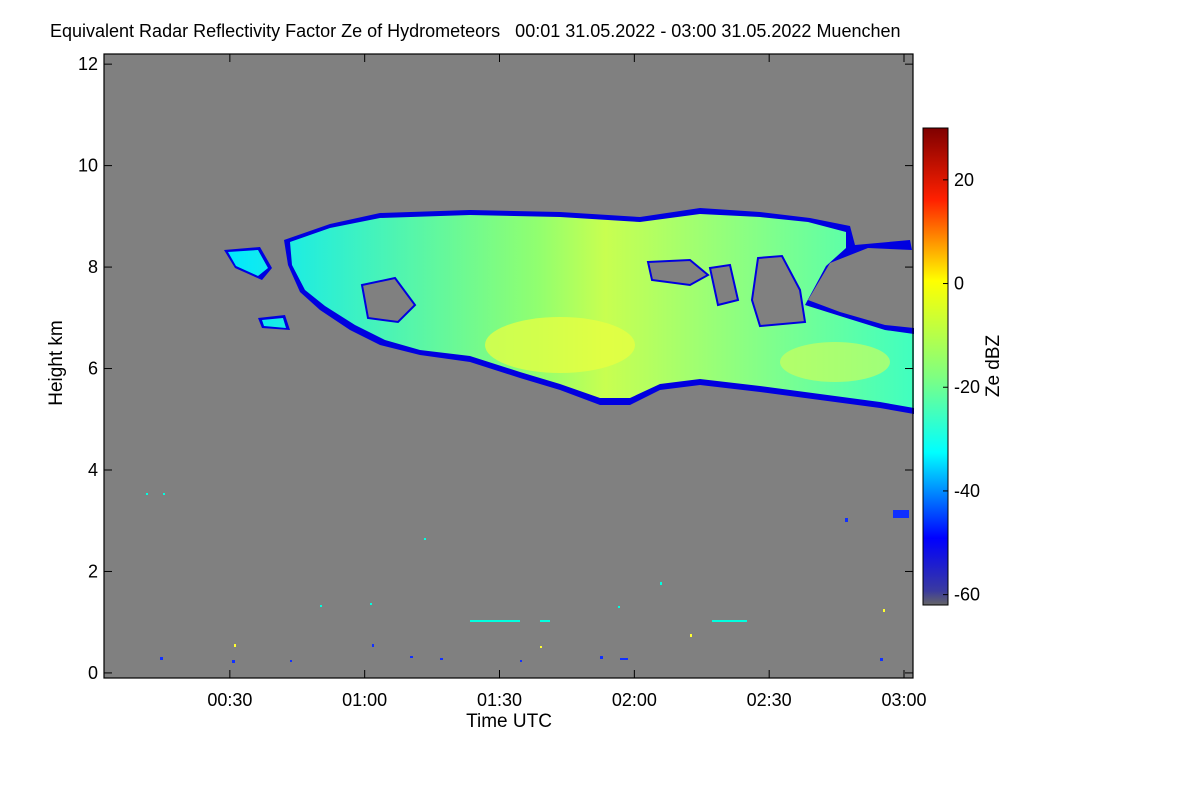 The image size is (1200, 800). What do you see at coordinates (499, 700) in the screenshot?
I see `x-tick-label: 01:30` at bounding box center [499, 700].